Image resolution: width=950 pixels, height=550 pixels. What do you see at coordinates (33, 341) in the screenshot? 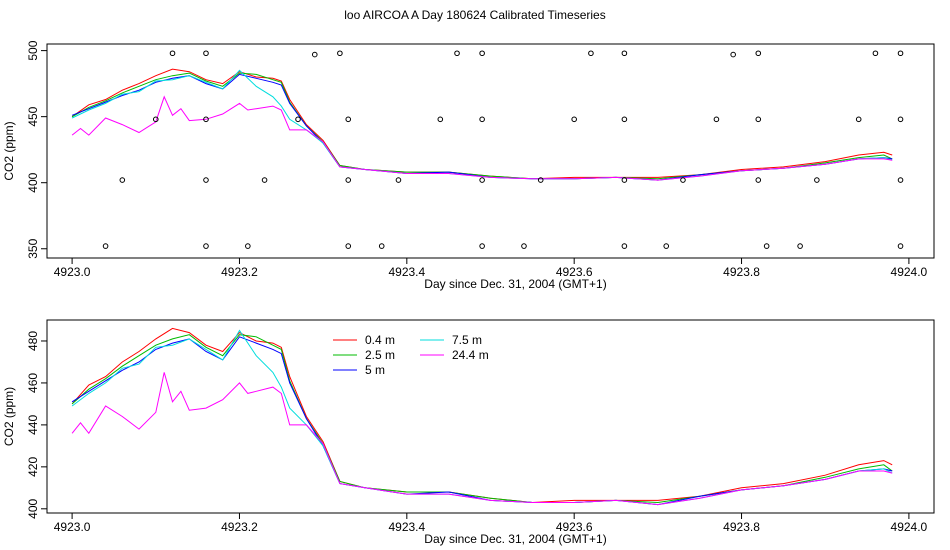
I see `y-tick-label: 480` at bounding box center [33, 341].